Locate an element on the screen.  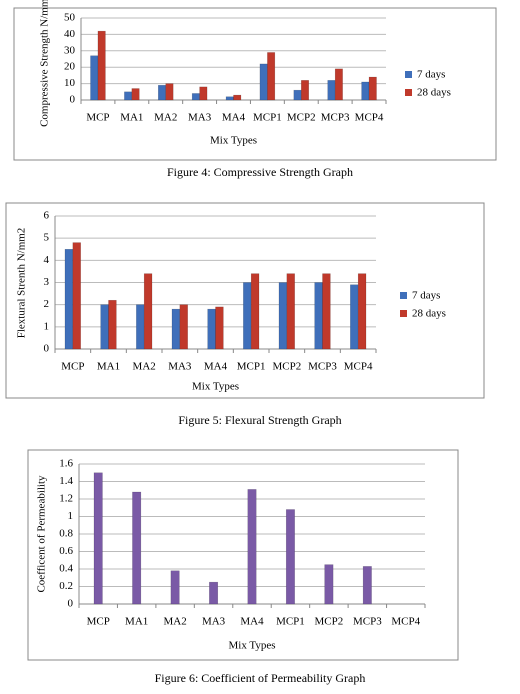
y-tick-label: 5 is located at coordinates (47, 238).